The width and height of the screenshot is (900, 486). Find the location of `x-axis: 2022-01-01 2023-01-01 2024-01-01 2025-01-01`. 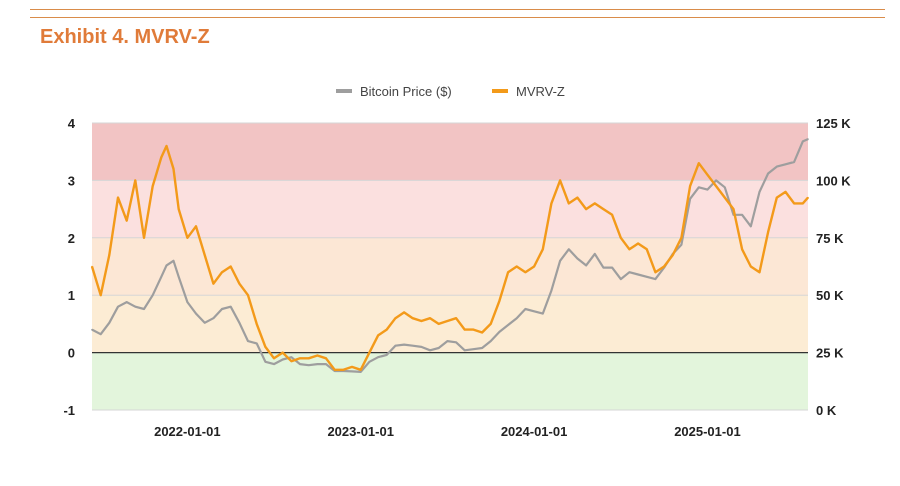

x-axis: 2022-01-01 2023-01-01 2024-01-01 2025-01-01 is located at coordinates (447, 431).